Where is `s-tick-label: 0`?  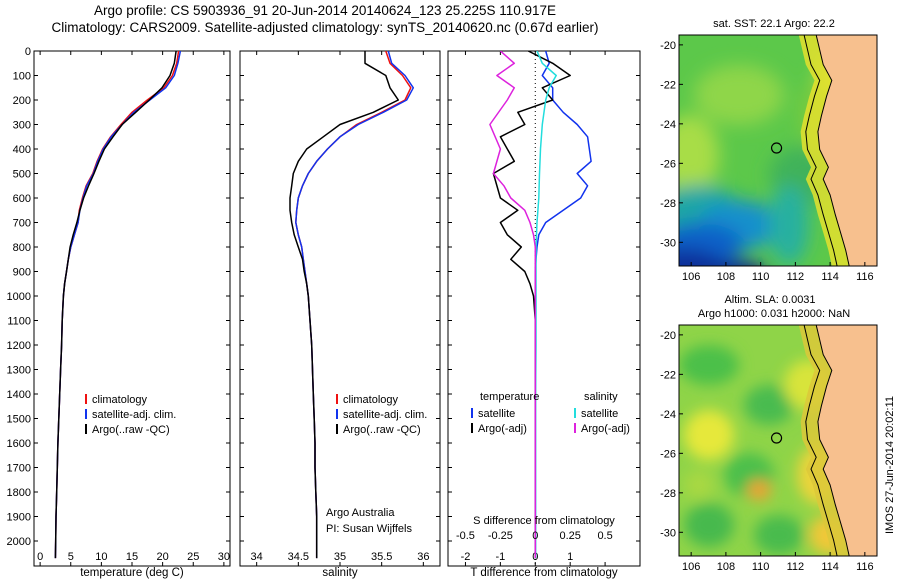 s-tick-label: 0 is located at coordinates (535, 536).